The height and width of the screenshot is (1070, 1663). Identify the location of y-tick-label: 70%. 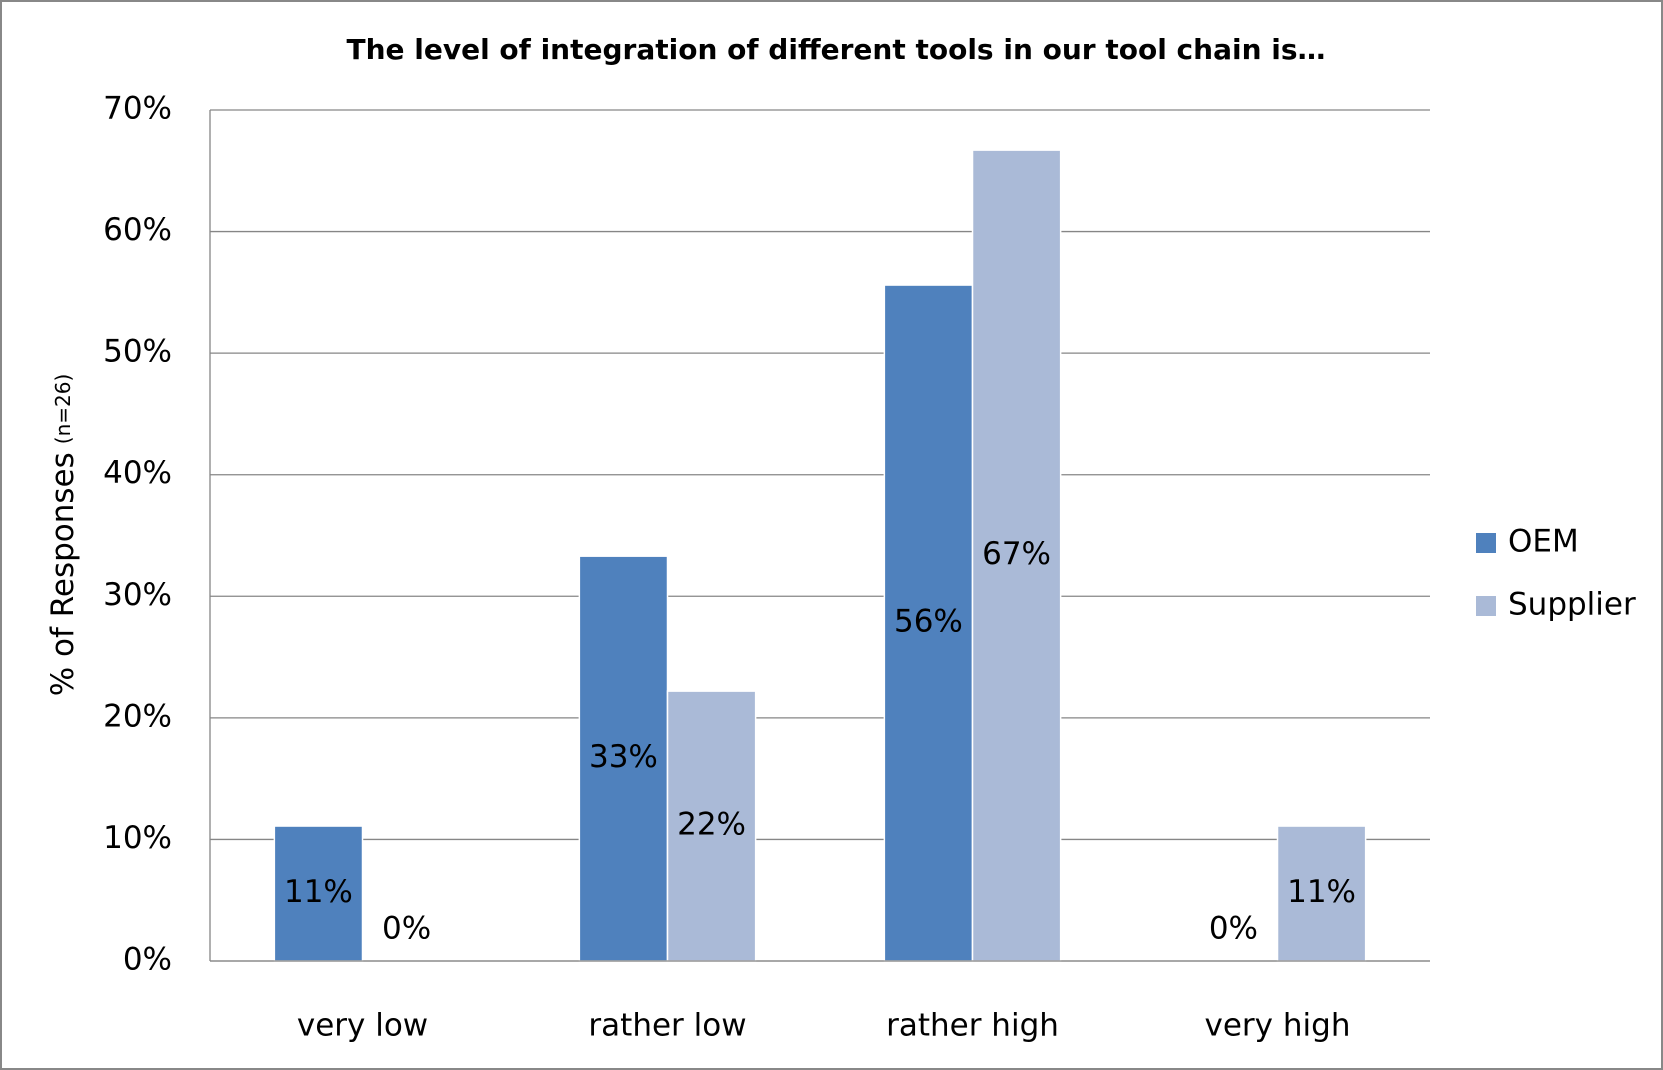
(137, 109).